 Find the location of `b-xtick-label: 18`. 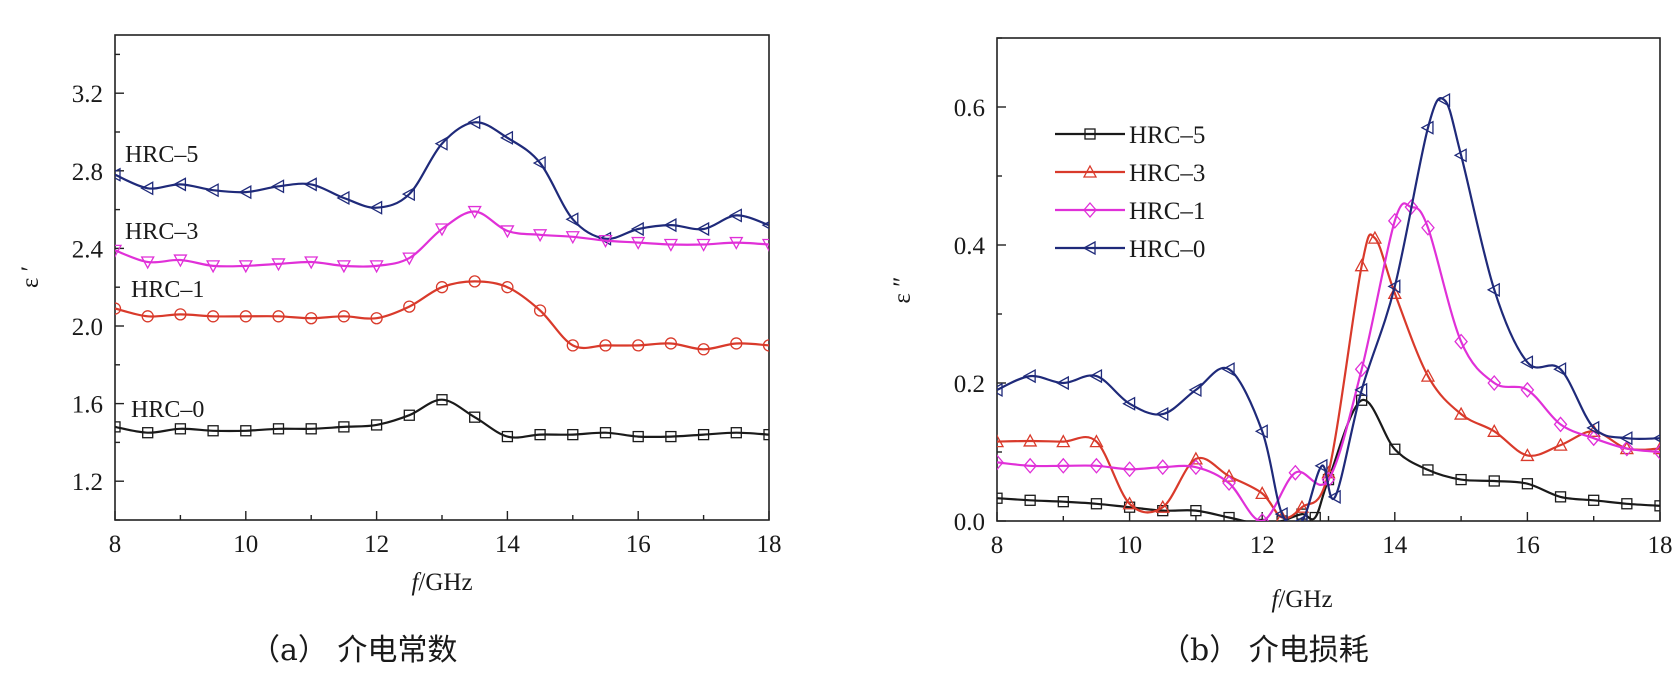

b-xtick-label: 18 is located at coordinates (1660, 545).